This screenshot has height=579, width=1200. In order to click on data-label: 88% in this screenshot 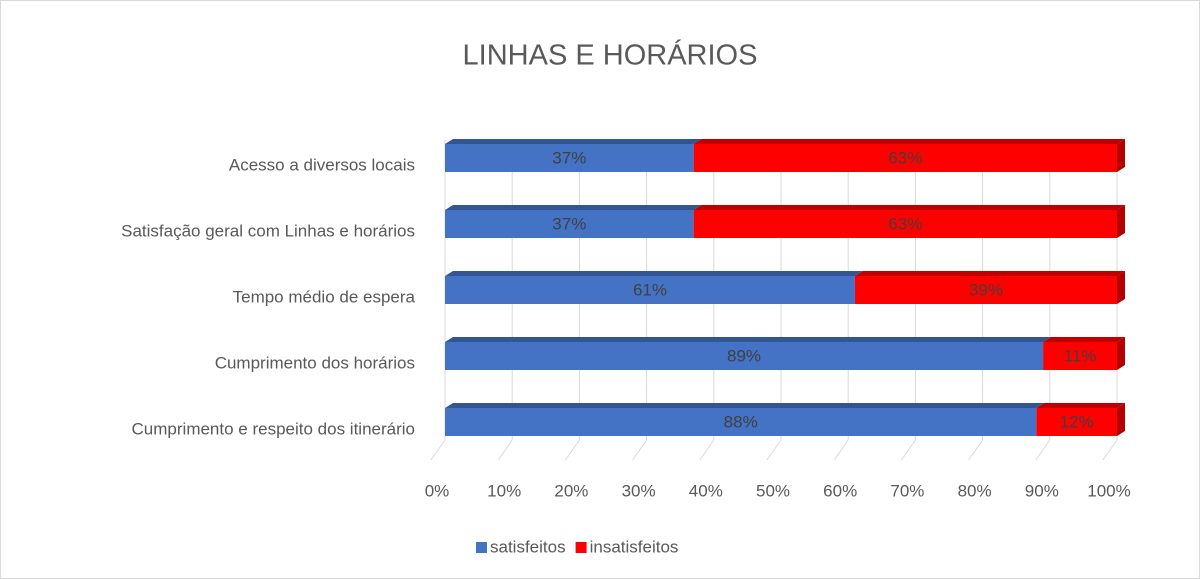, I will do `click(741, 421)`.